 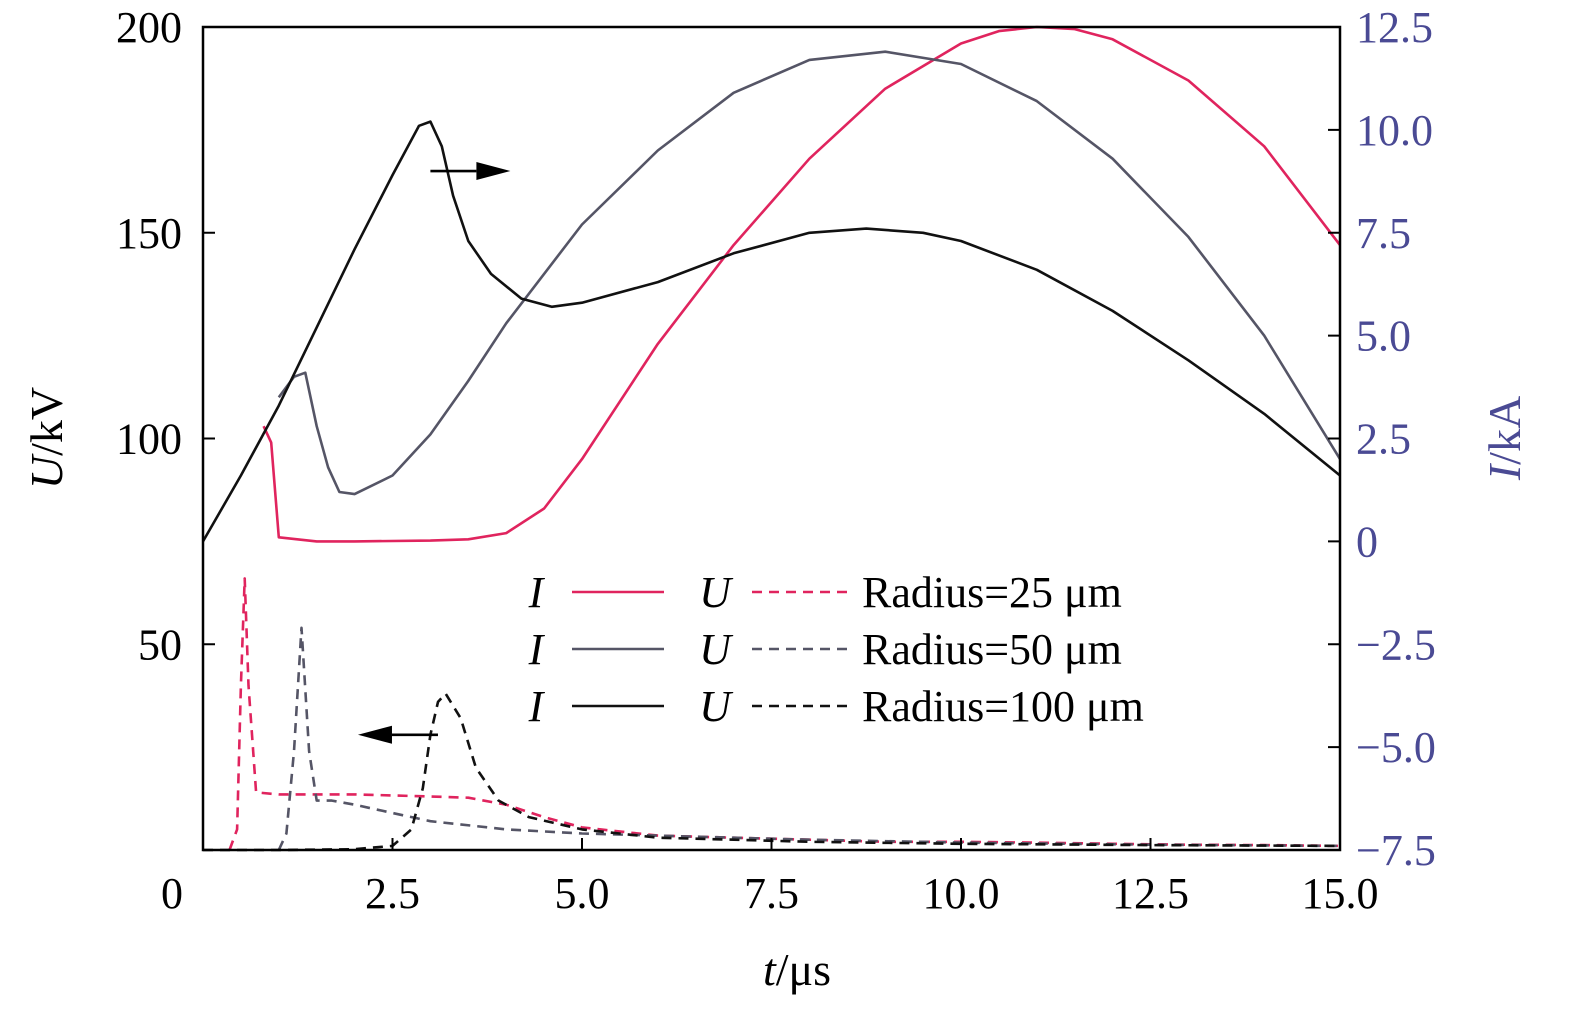 What do you see at coordinates (1394, 130) in the screenshot?
I see `right-y-tick-label: 10.0` at bounding box center [1394, 130].